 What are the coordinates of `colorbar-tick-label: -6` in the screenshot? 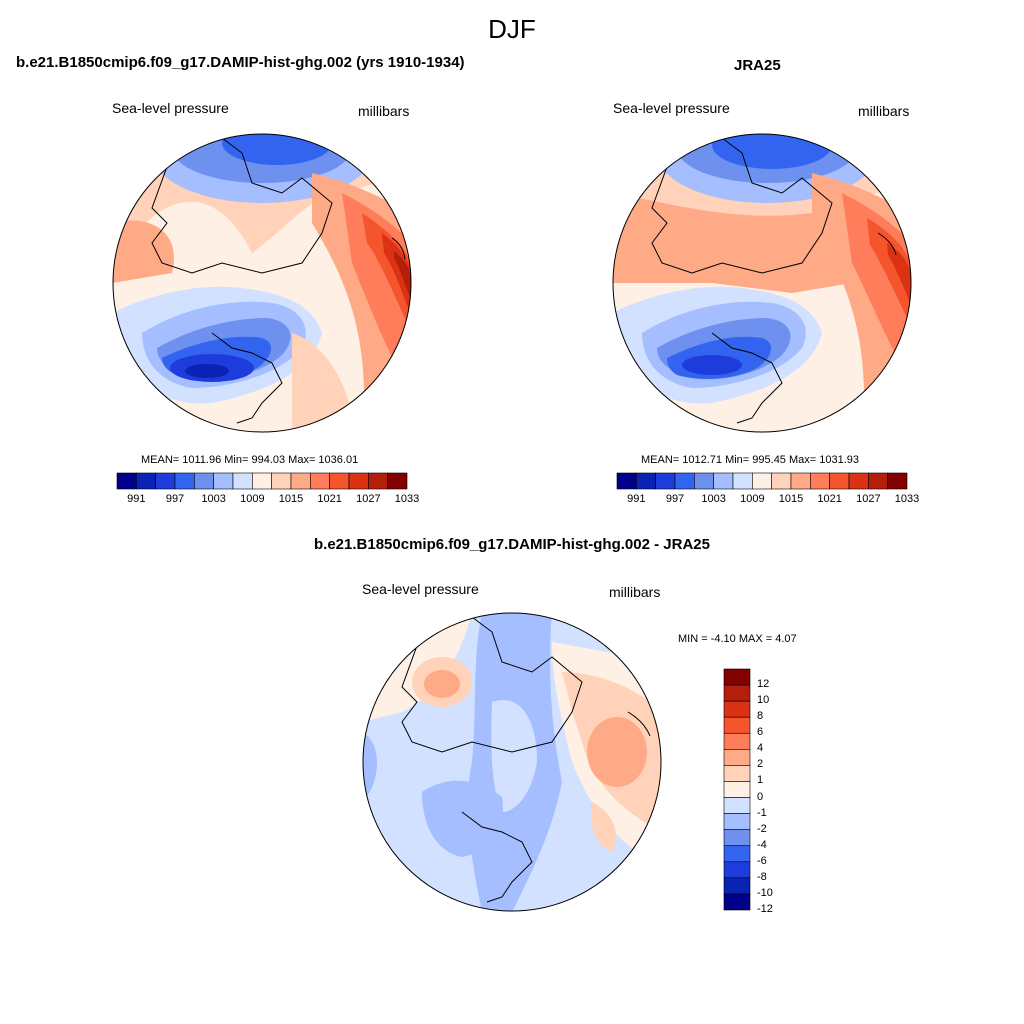 It's located at (762, 860).